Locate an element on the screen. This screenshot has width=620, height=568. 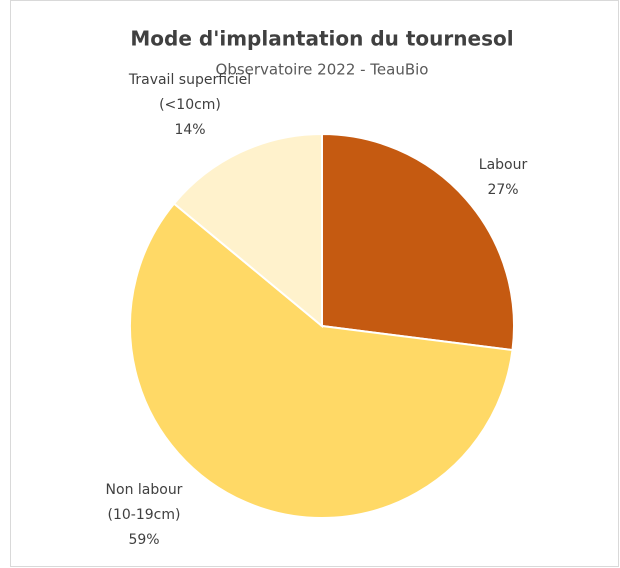
chart-subtitle: Observatoire 2022 - TeauBio is located at coordinates (322, 70).